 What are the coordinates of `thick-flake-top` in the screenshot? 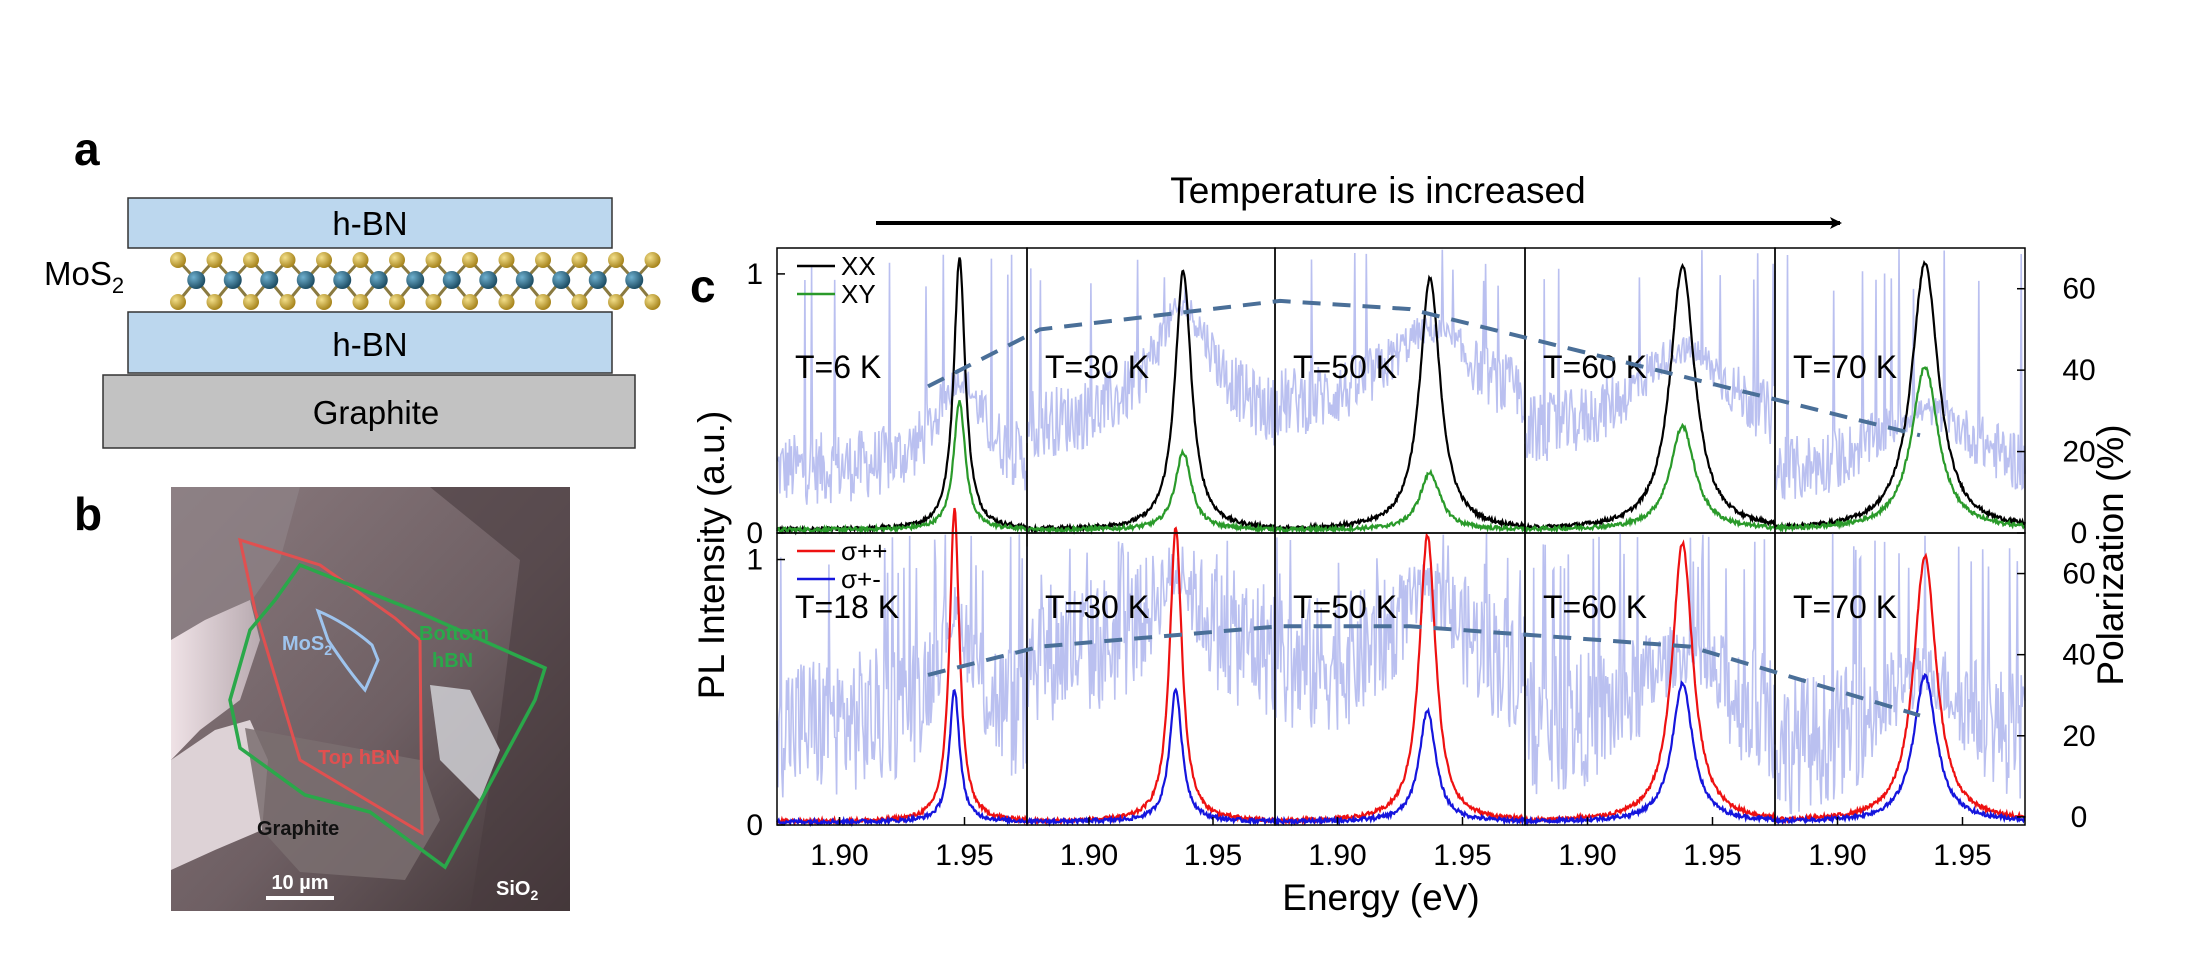 It's located at (235, 568).